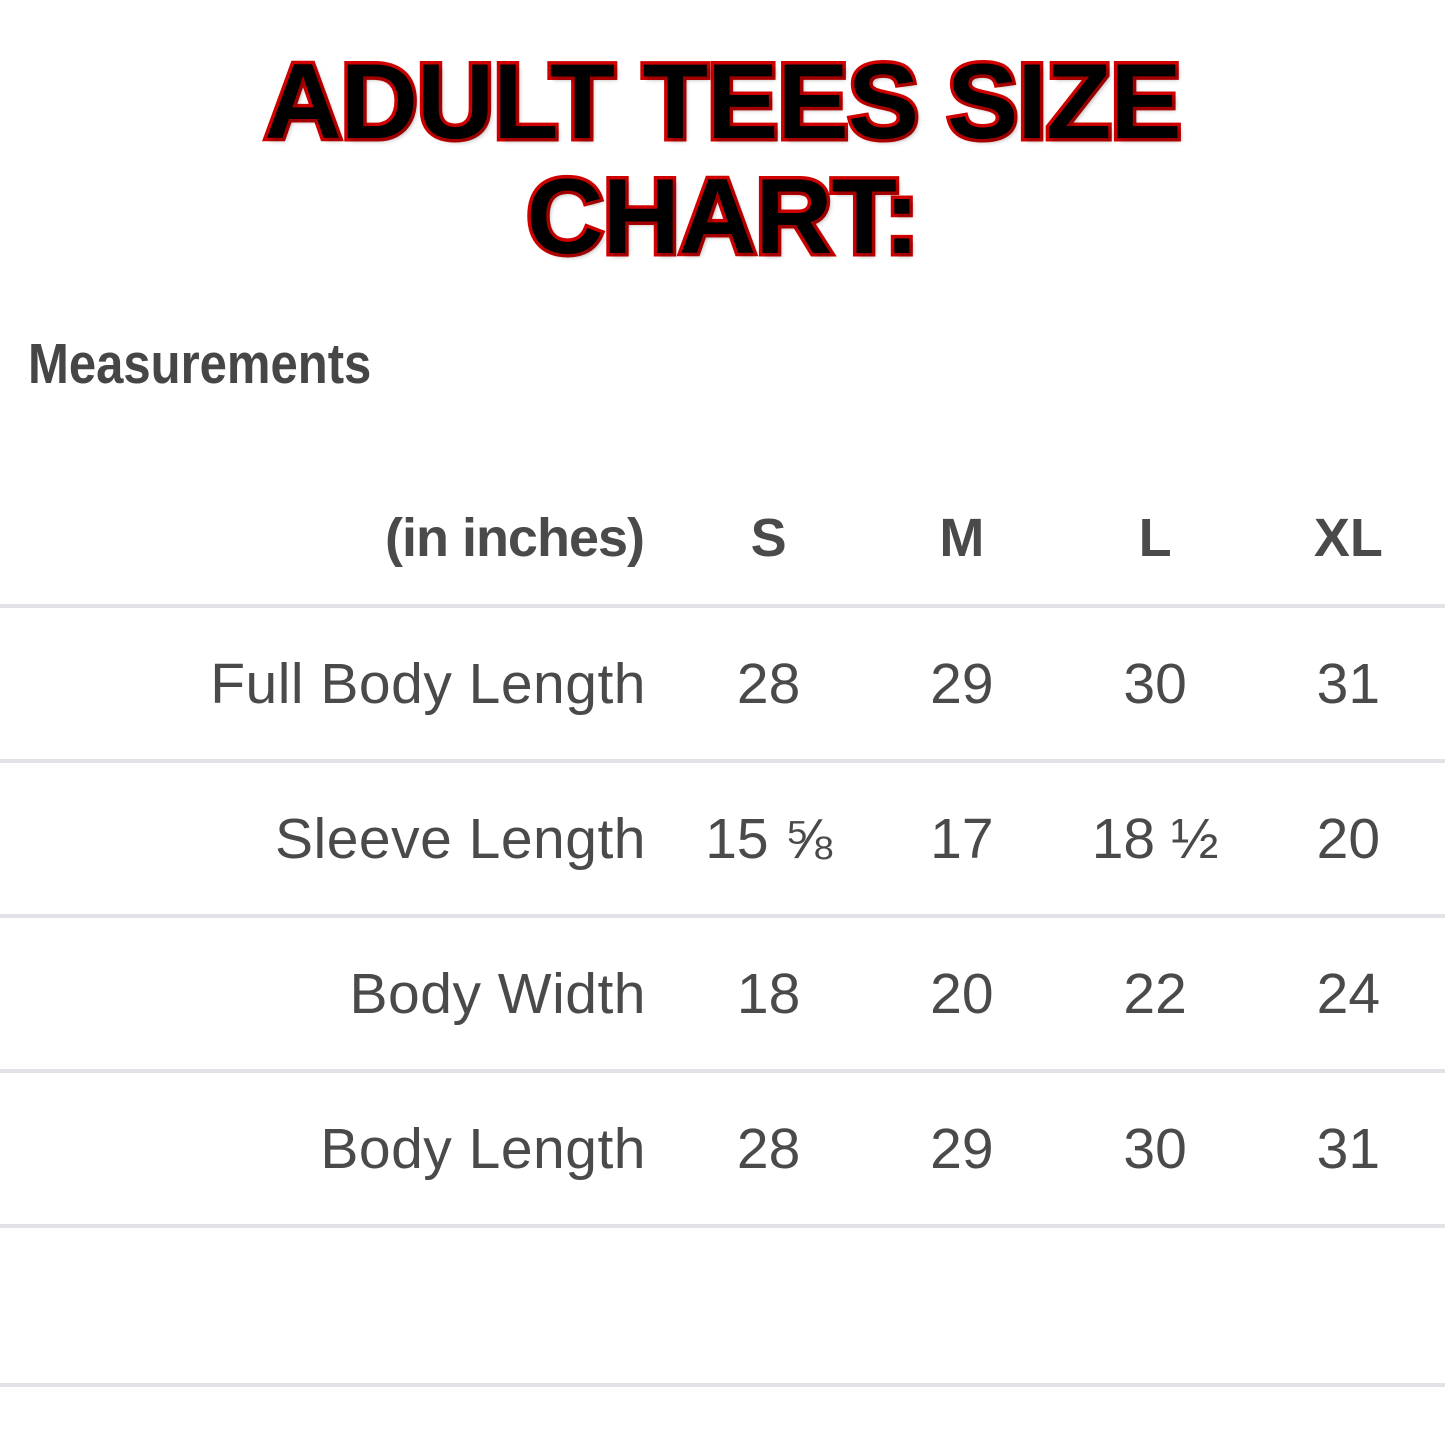 The image size is (1445, 1445). Describe the element at coordinates (722, 1148) in the screenshot. I see `table-row: Body Length 28 29 30 31` at that location.